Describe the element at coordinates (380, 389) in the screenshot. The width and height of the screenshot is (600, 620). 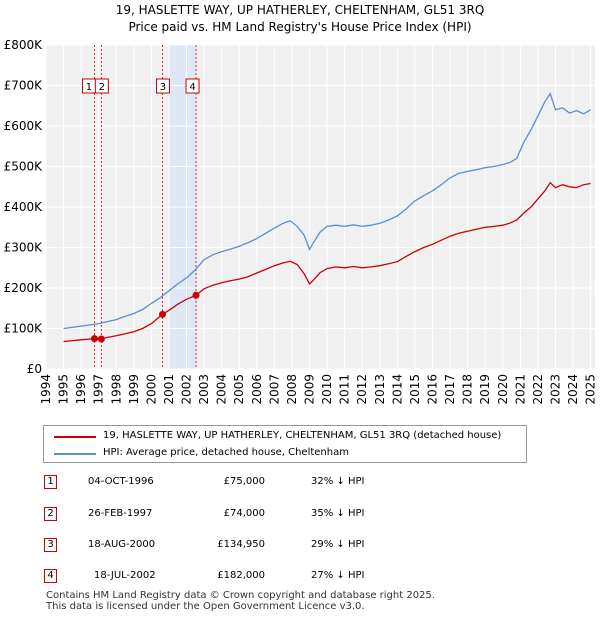
I see `x-tick-label: 2013` at that location.